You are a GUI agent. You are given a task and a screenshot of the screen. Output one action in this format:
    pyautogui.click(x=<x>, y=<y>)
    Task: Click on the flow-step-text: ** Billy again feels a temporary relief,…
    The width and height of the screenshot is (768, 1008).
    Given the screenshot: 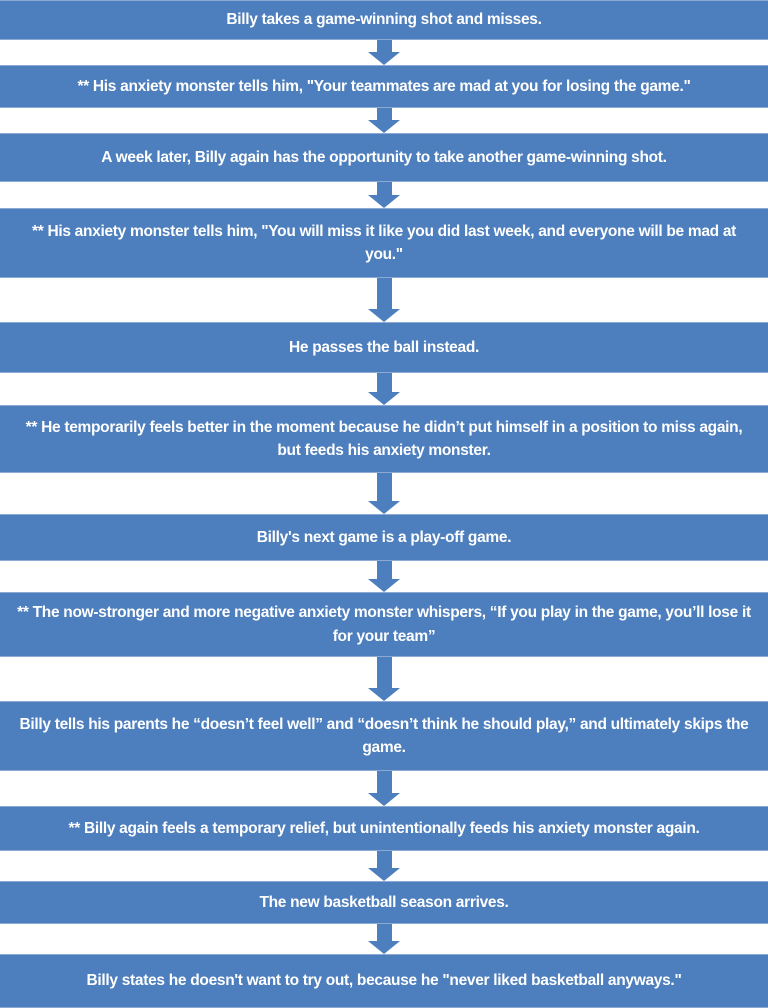 What is the action you would take?
    pyautogui.click(x=384, y=828)
    